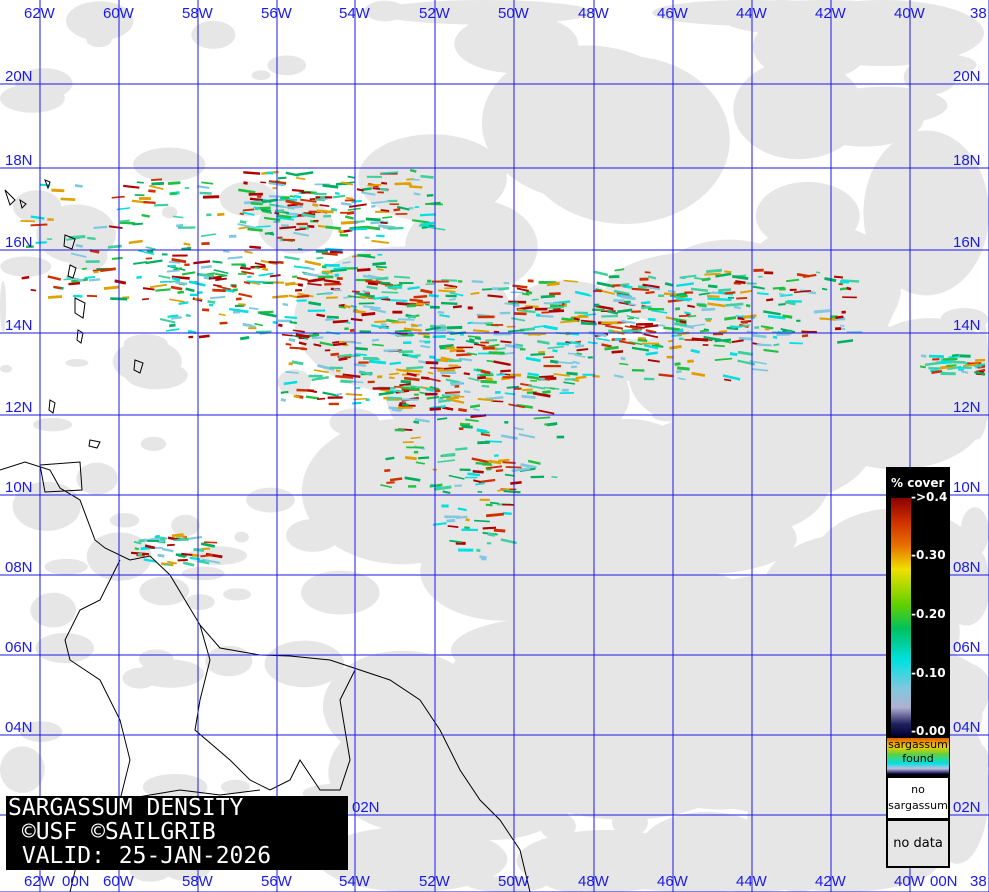 The height and width of the screenshot is (892, 989). I want to click on legend-tick: -0.20, so click(928, 614).